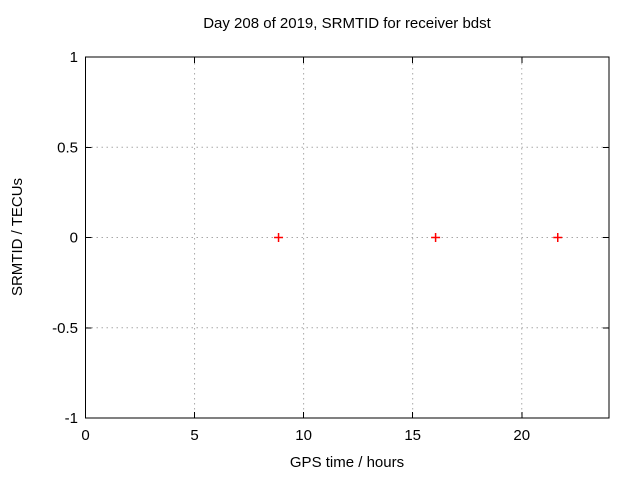 The image size is (640, 480). What do you see at coordinates (194, 435) in the screenshot?
I see `x-tick-label: 5` at bounding box center [194, 435].